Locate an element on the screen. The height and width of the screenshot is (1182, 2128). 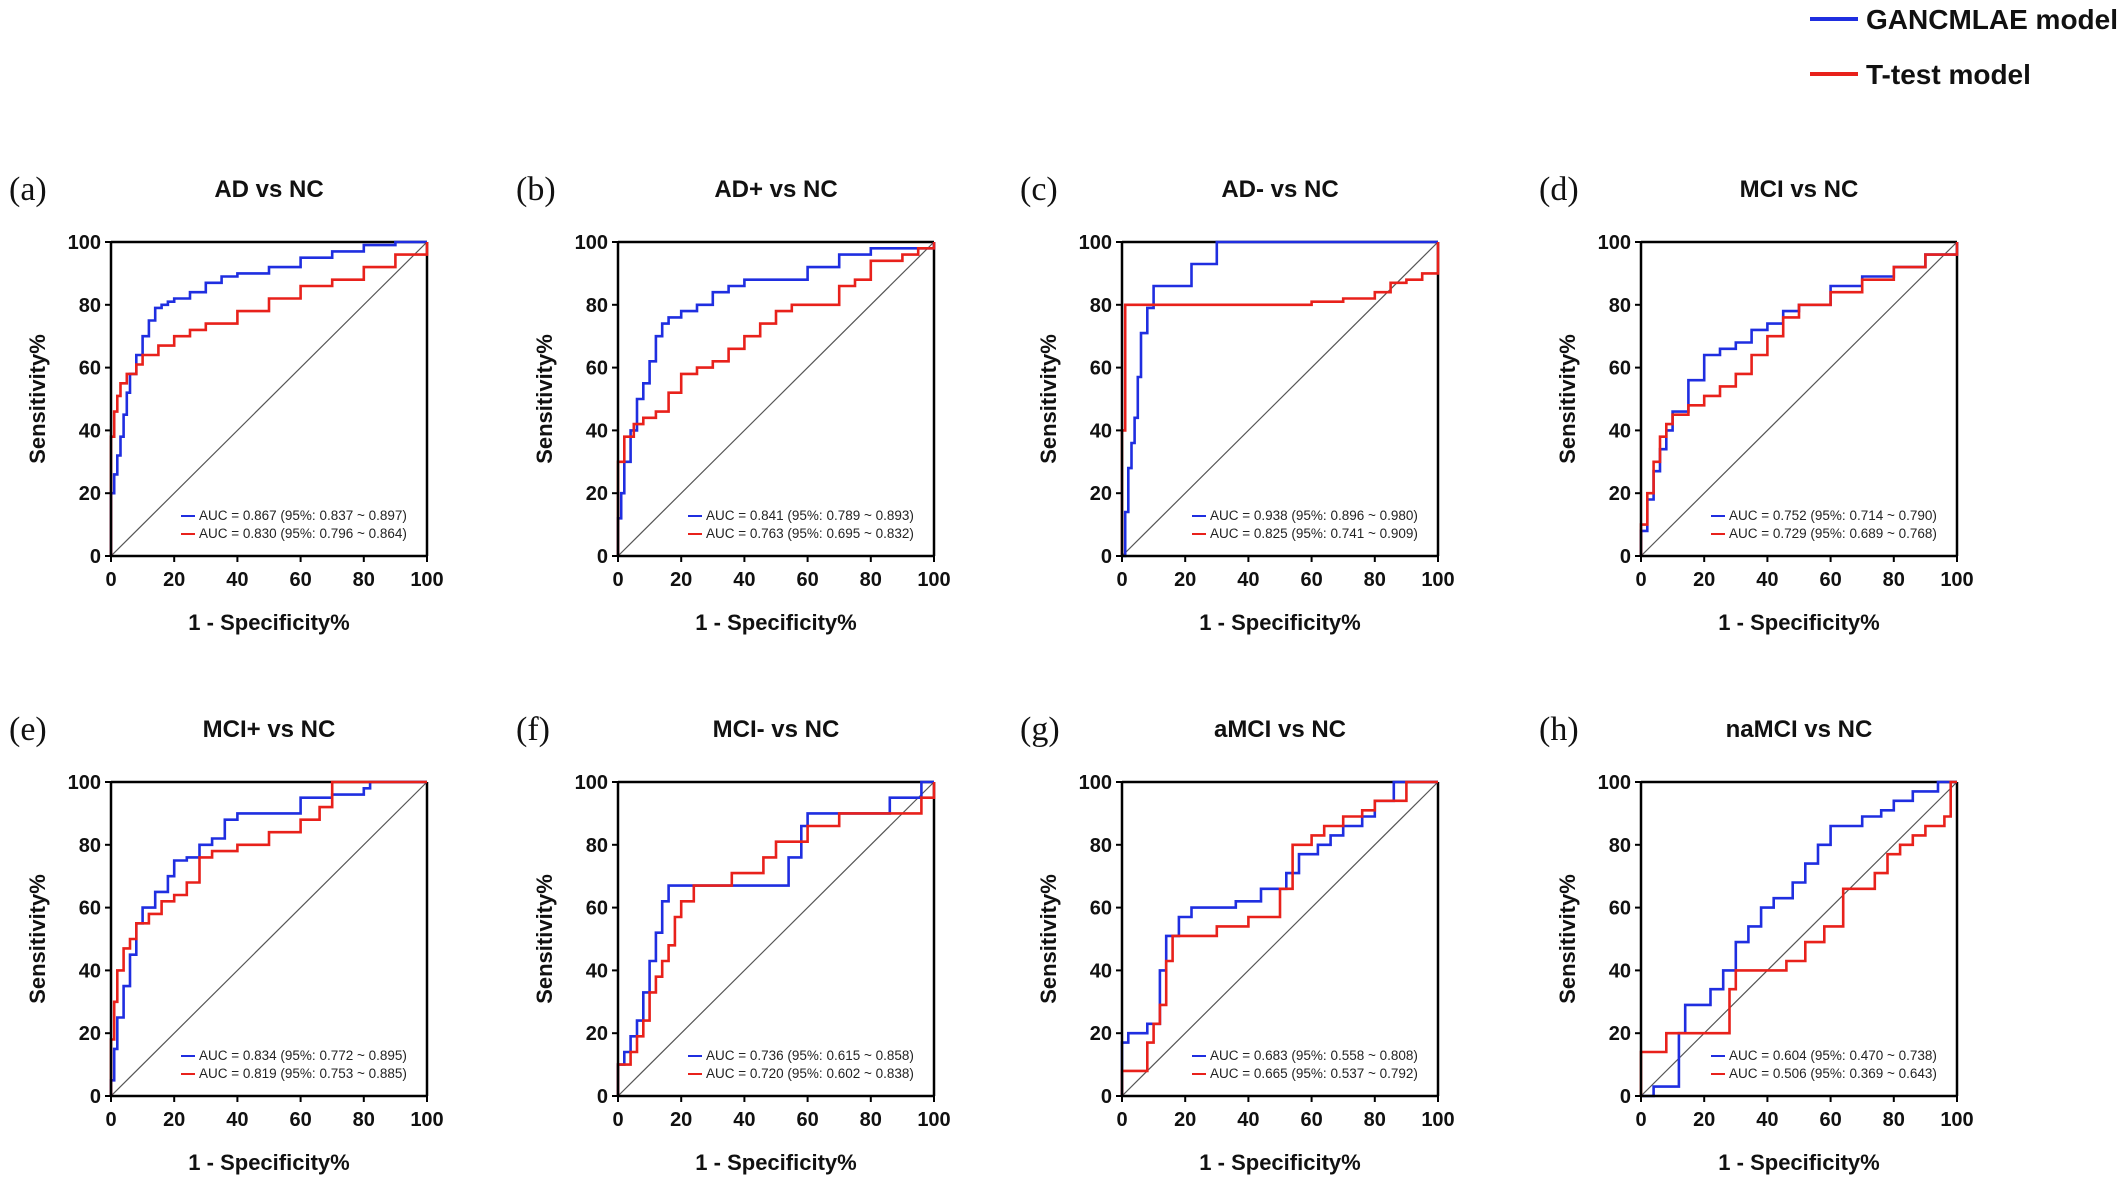
auc-label: AUC = 0.841 (95%: 0.789 ~ 0.893) is located at coordinates (810, 515).